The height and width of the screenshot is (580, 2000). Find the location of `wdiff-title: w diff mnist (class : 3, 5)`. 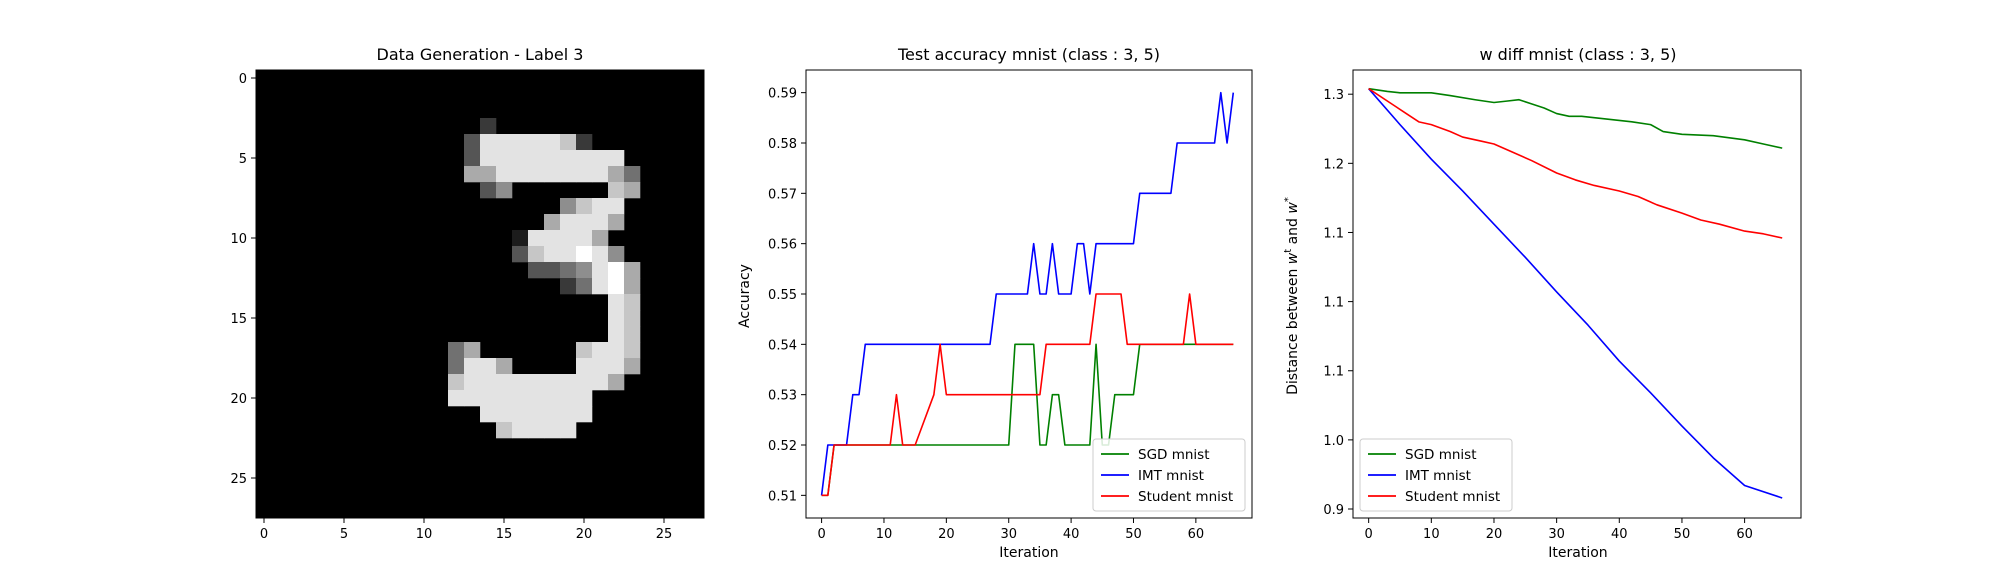

wdiff-title: w diff mnist (class : 3, 5) is located at coordinates (1577, 54).